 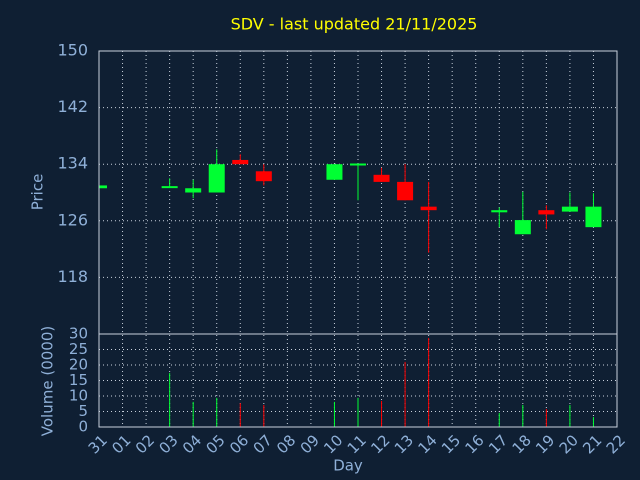 I want to click on y-tick-label: 0, so click(x=83, y=427).